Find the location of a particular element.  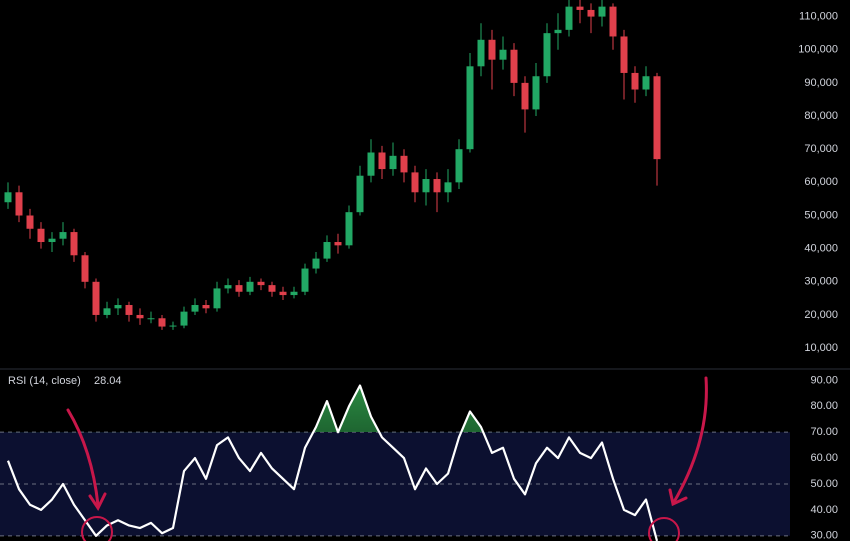

y-tick-label: 70.00 is located at coordinates (824, 432).